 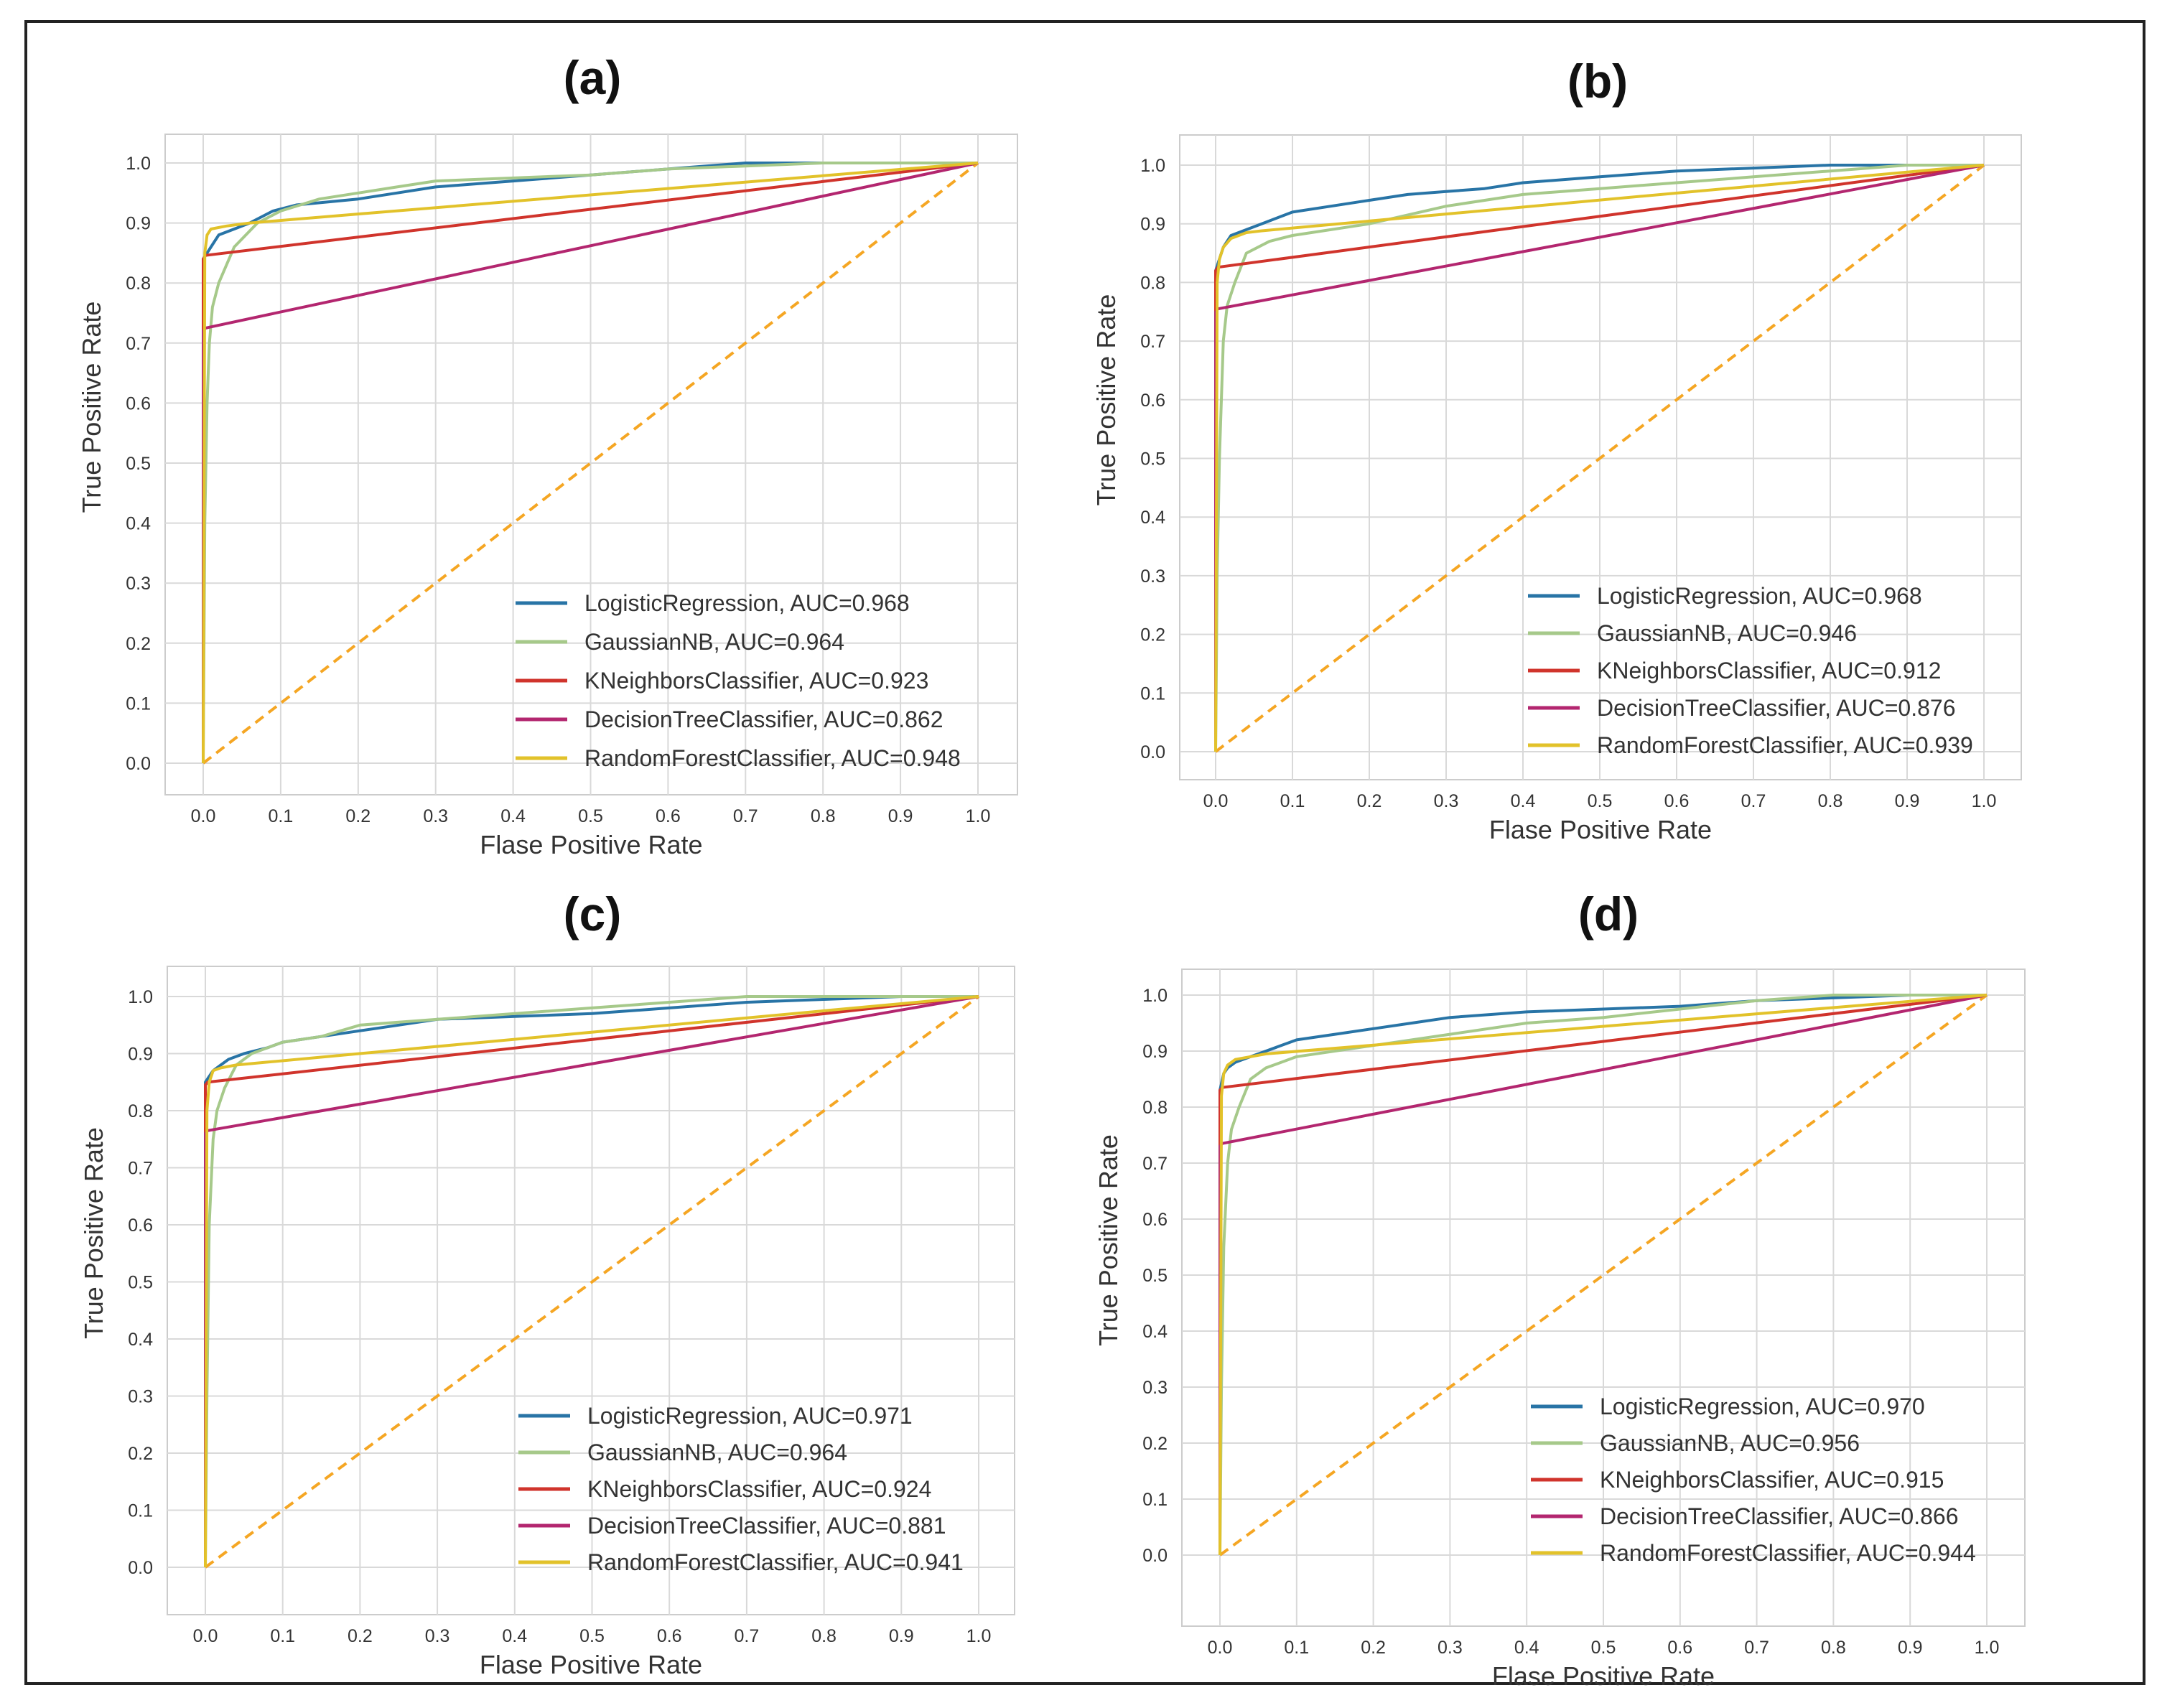 I want to click on legend-label: RandomForestClassifier, AUC=0.941, so click(x=776, y=1562).